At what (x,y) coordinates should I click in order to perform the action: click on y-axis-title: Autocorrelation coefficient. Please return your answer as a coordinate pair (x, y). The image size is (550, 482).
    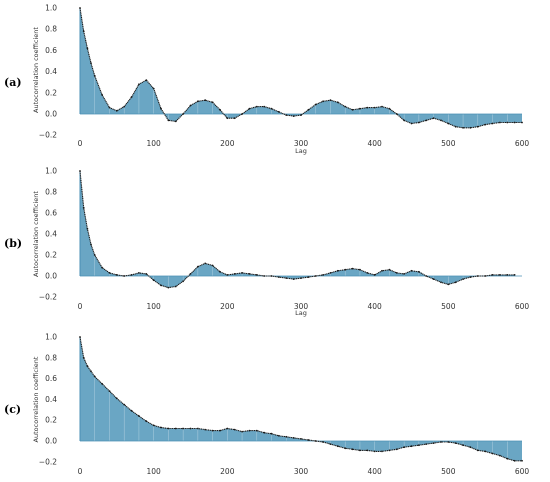
    Looking at the image, I should click on (36, 399).